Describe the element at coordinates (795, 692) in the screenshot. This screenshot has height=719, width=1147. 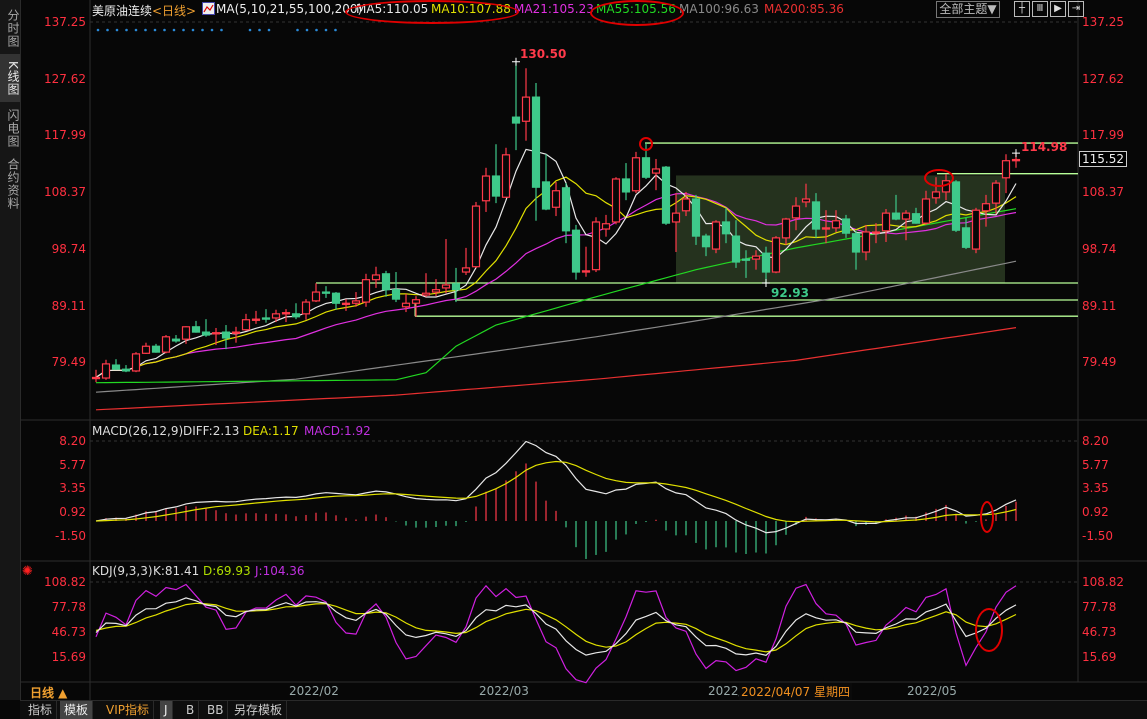
I see `crosshair-date-label: 2022/04/07 星期四` at that location.